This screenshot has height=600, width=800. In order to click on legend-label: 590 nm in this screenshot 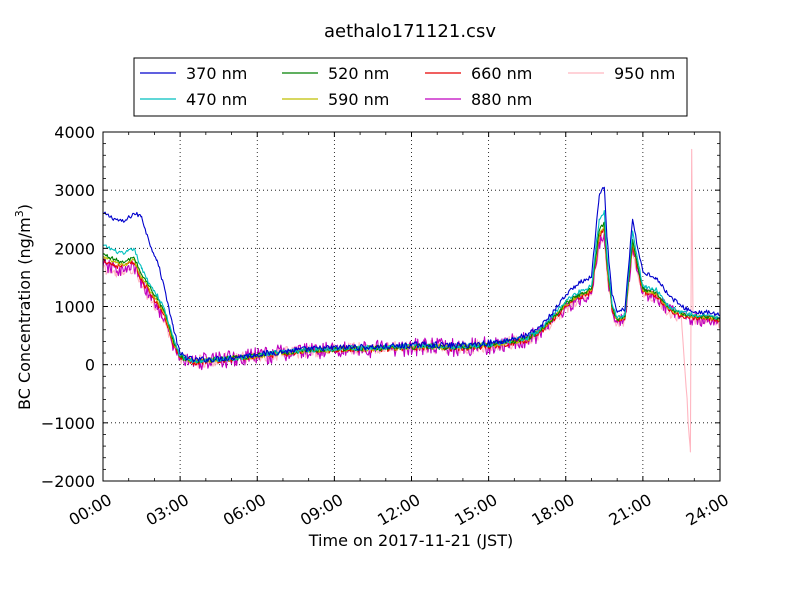, I will do `click(358, 99)`.